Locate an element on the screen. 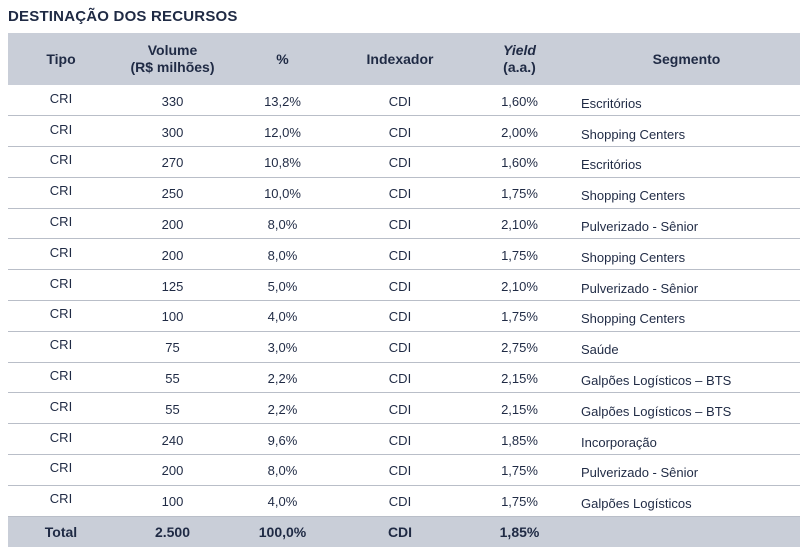 The height and width of the screenshot is (554, 807). table-row: CRI 200 8,0% CDI 1,75% Shopping Centers is located at coordinates (404, 254).